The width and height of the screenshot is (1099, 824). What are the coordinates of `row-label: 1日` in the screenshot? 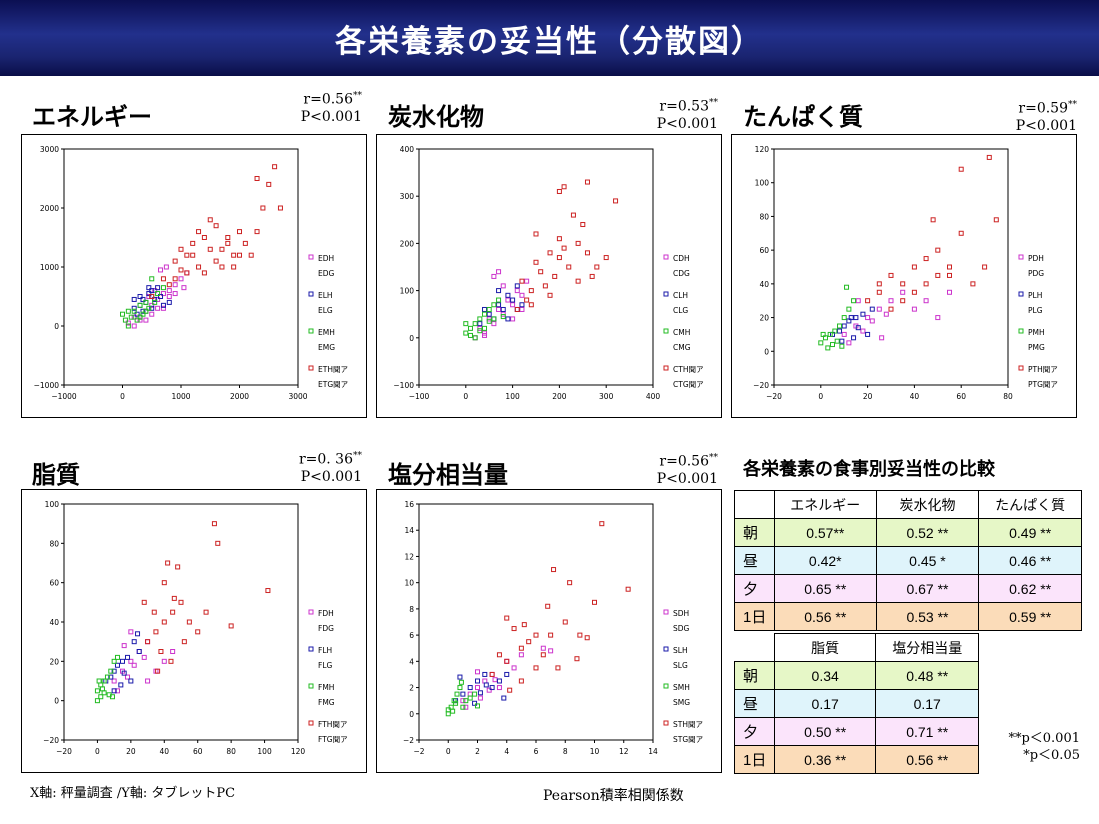 It's located at (754, 759).